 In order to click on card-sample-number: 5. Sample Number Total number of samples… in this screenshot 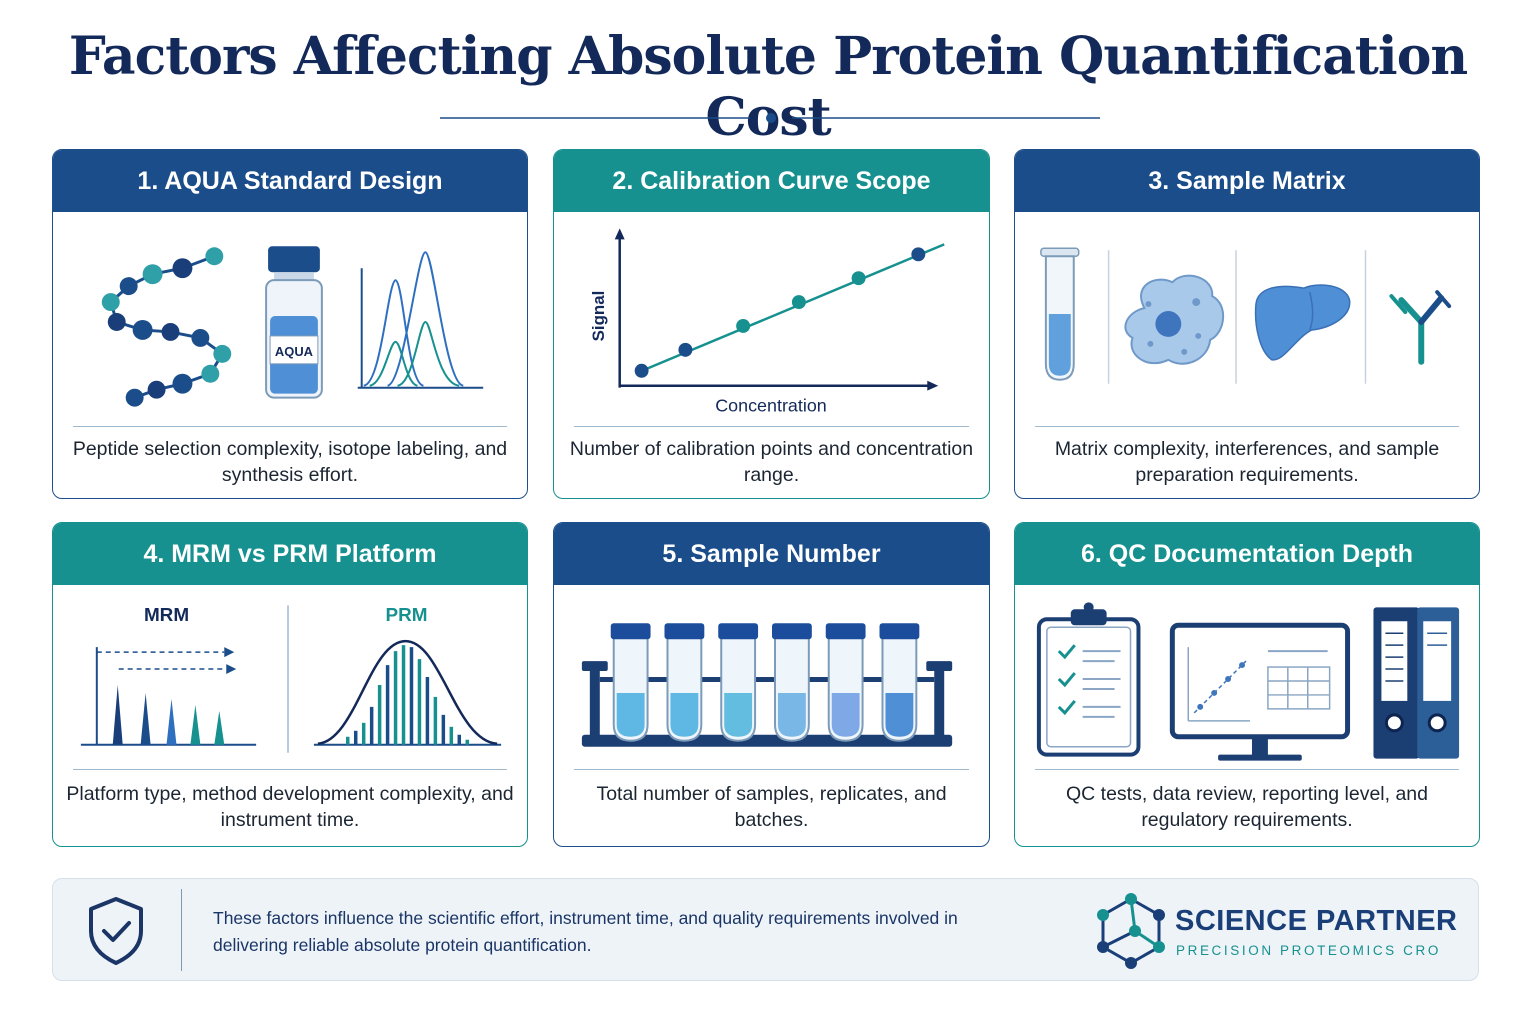, I will do `click(771, 684)`.